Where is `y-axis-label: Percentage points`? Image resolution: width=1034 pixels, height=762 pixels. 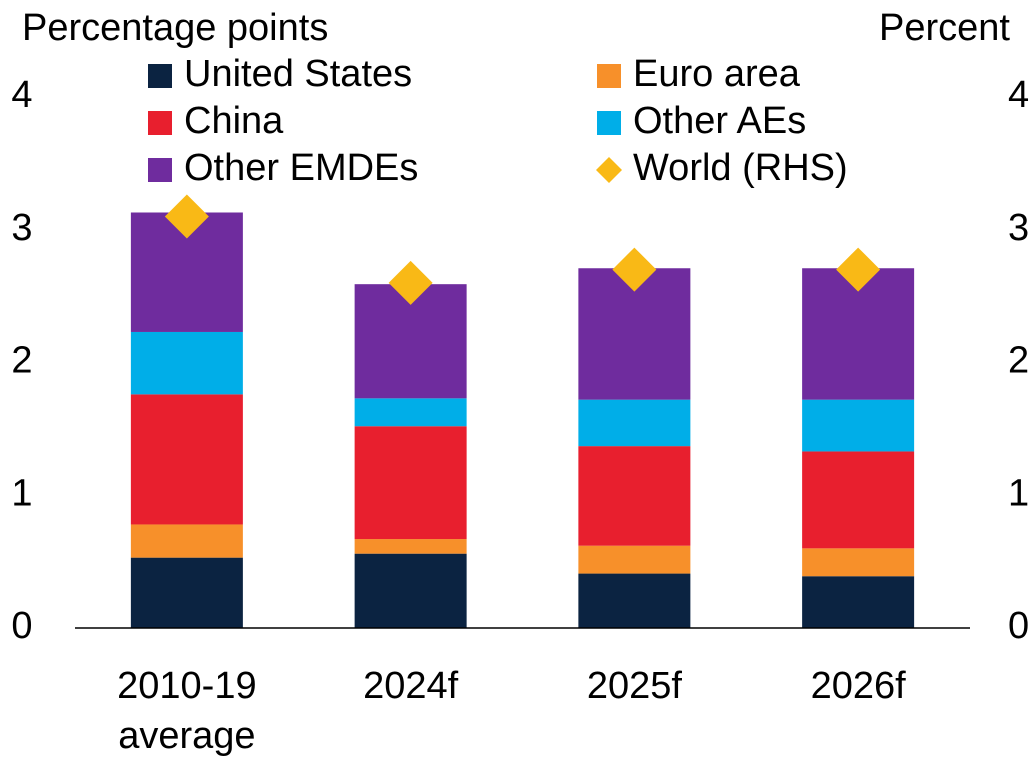
y-axis-label: Percentage points is located at coordinates (175, 28).